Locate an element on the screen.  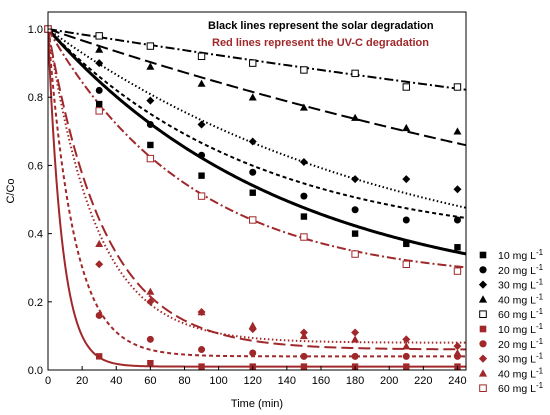
legend-label: 60 mg L-1 is located at coordinates (521, 314).